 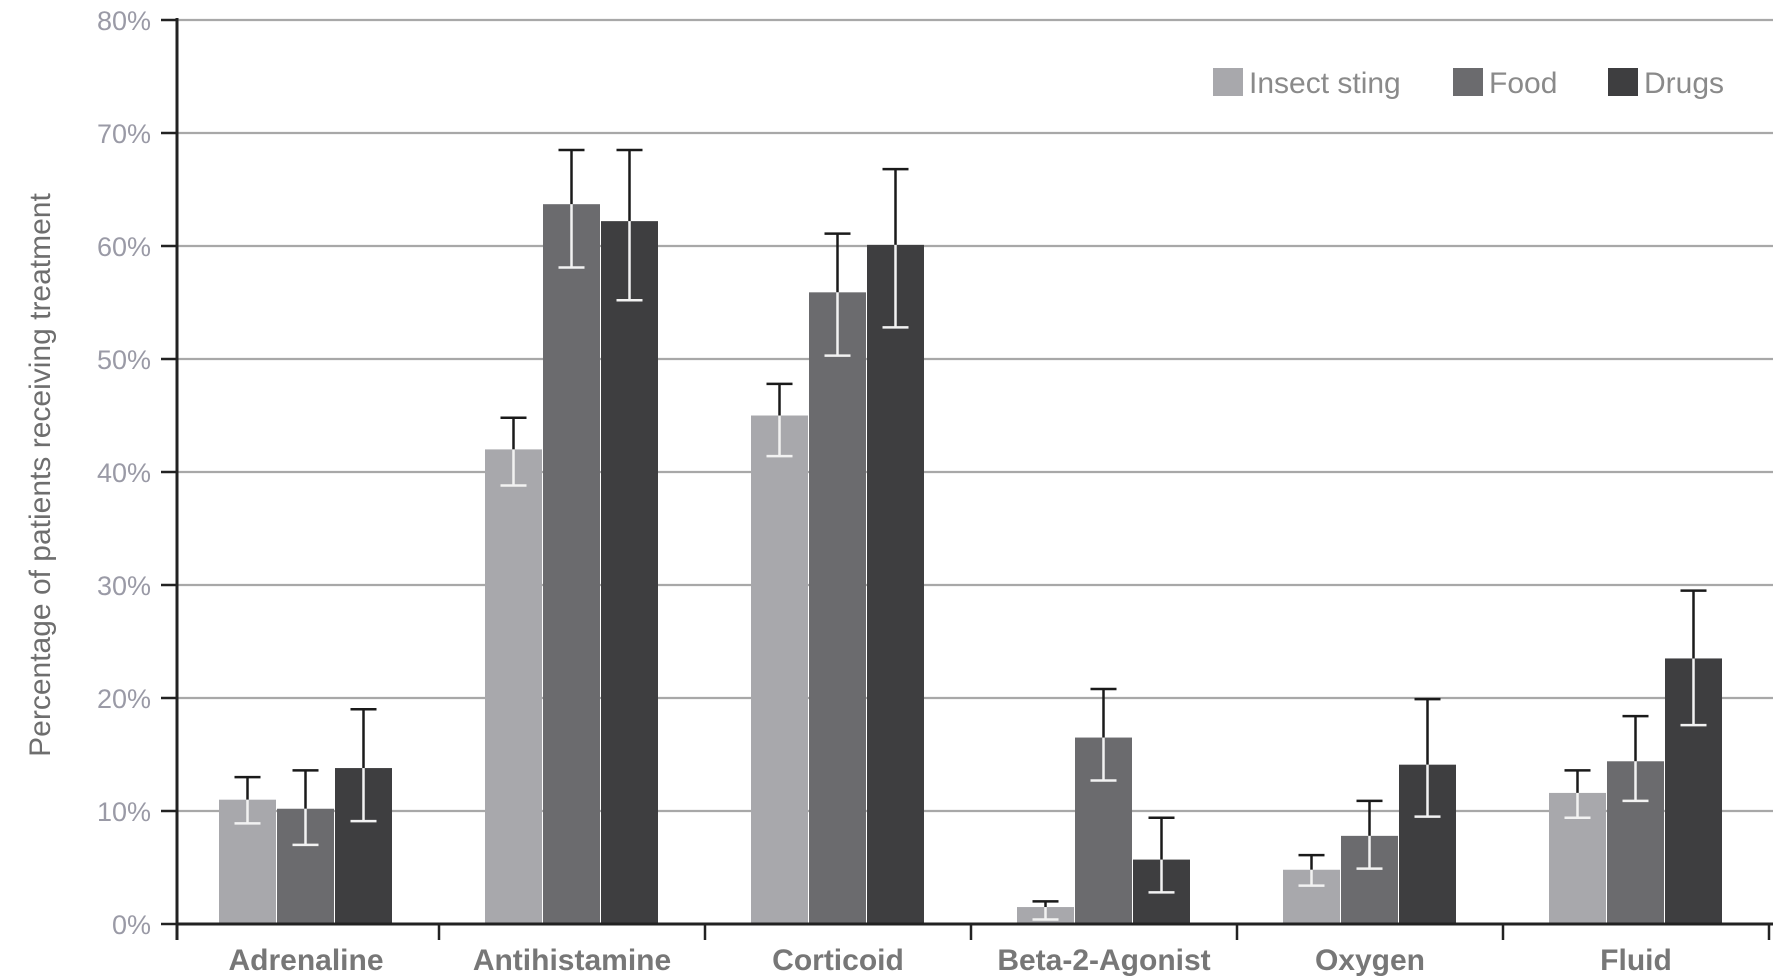 What do you see at coordinates (131, 925) in the screenshot?
I see `y-tick-label: 0%` at bounding box center [131, 925].